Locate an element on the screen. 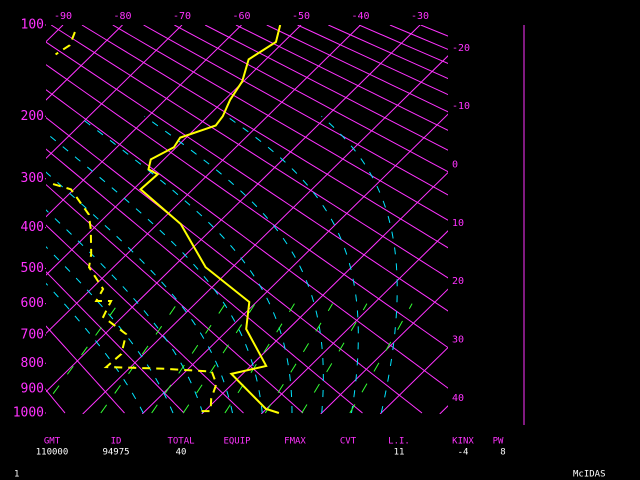 This screenshot has width=640, height=480. stat-label: EQUIP is located at coordinates (237, 442).